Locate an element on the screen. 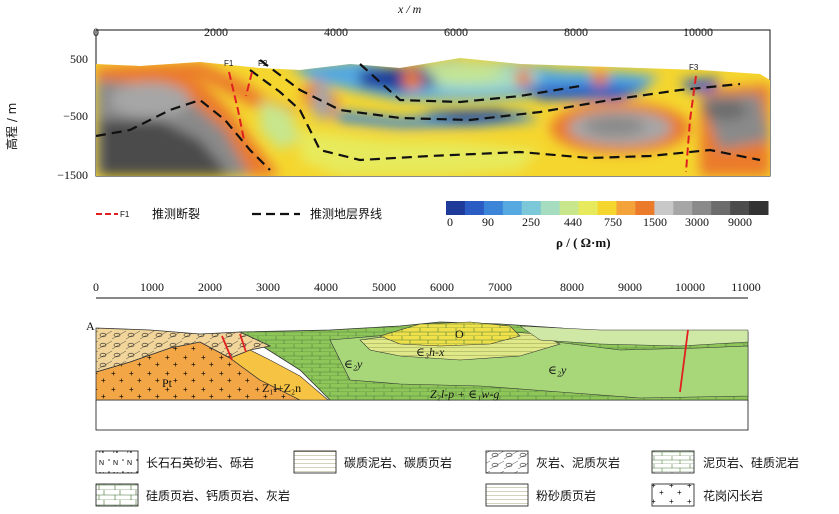 The width and height of the screenshot is (839, 514). bottom-x-tick: 8000 is located at coordinates (572, 287).